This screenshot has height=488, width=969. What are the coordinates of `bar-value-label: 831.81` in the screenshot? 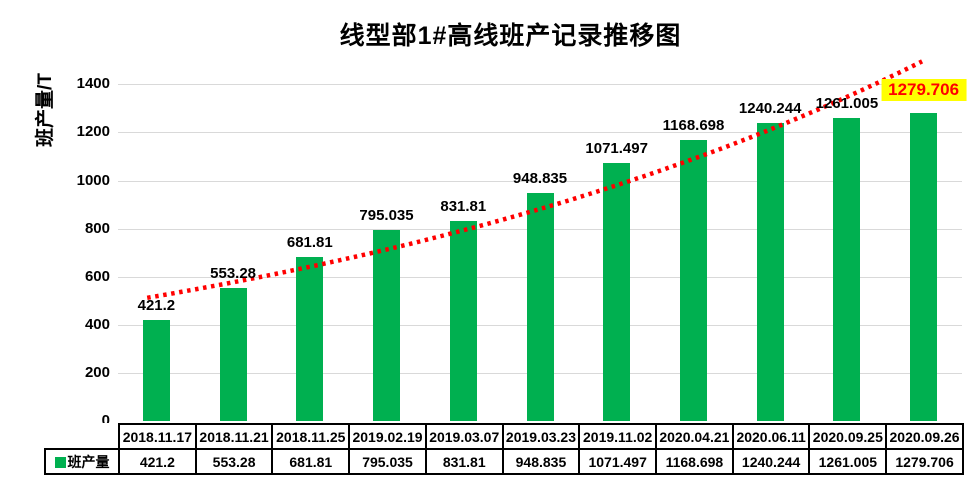 It's located at (463, 206).